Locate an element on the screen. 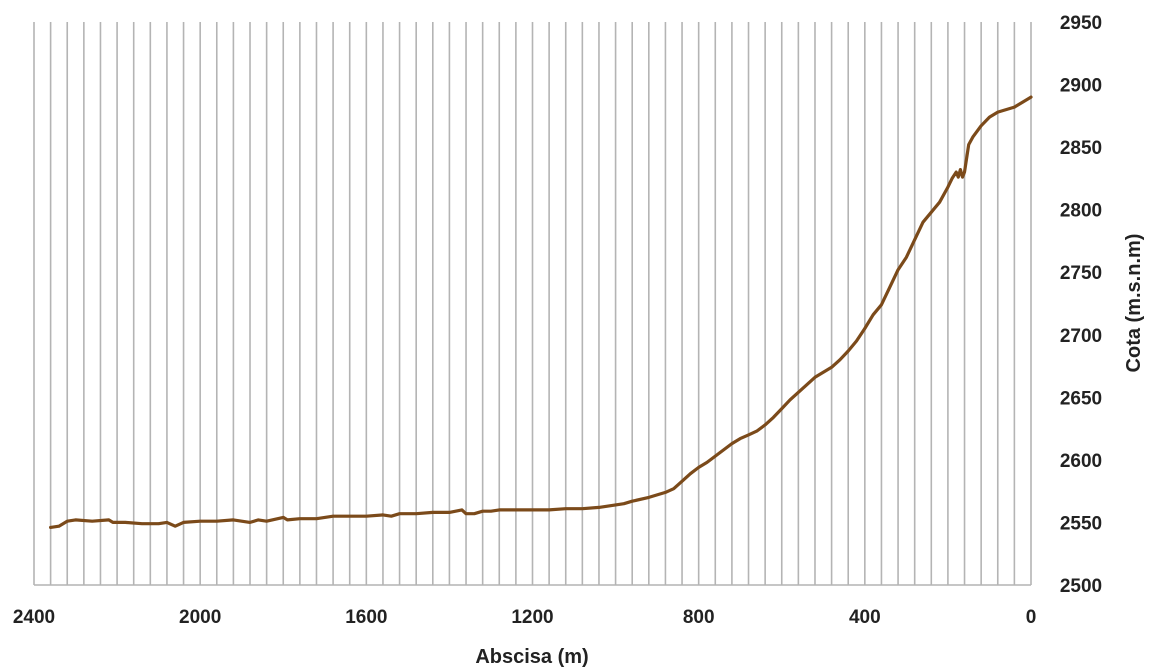 This screenshot has width=1152, height=671. x-axis-title: Abscisa (m) is located at coordinates (531, 657).